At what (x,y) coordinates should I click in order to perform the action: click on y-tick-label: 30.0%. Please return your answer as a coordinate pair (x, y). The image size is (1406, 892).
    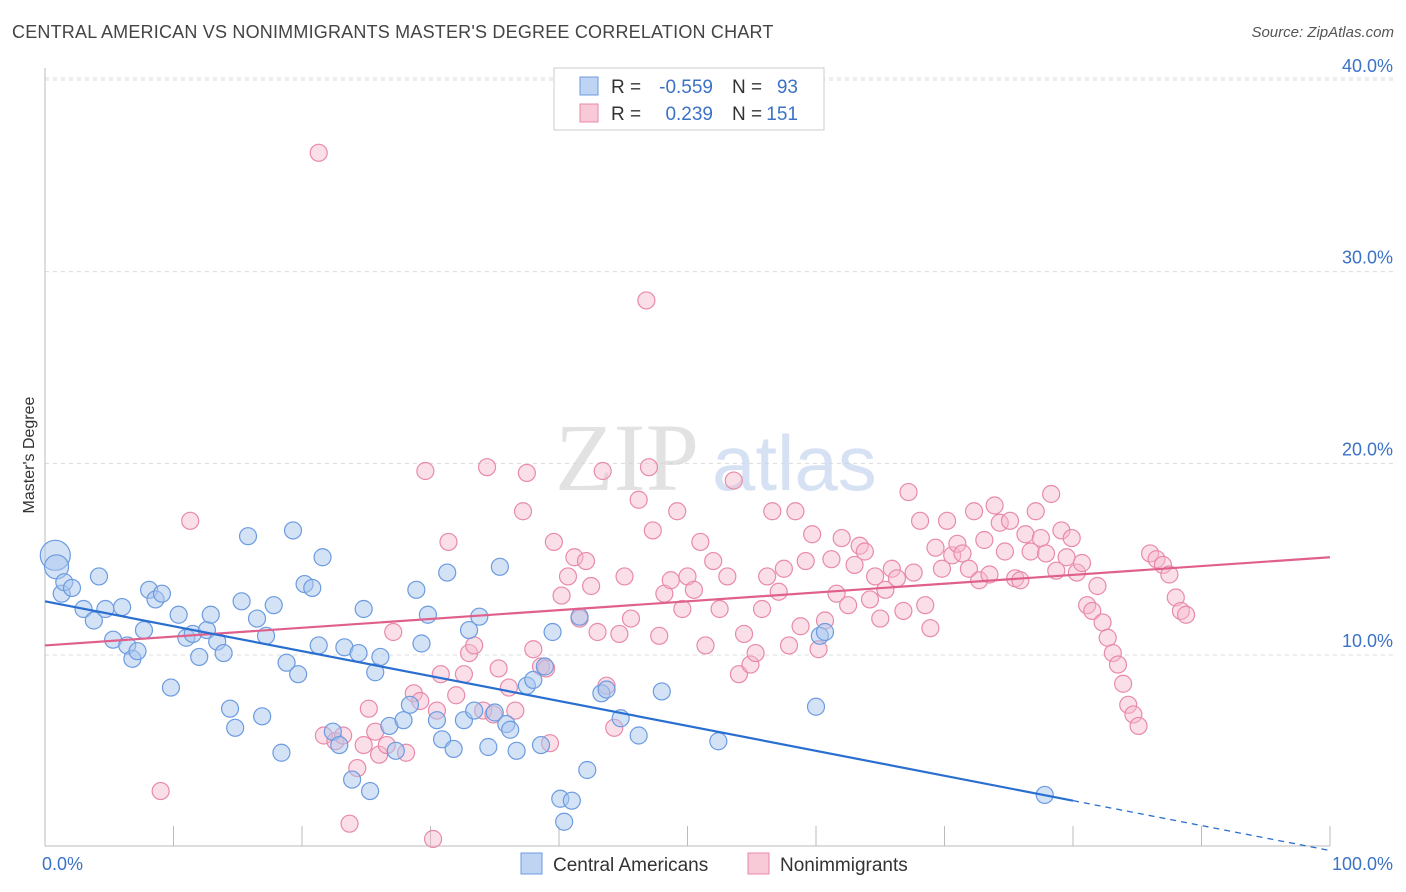
    Looking at the image, I should click on (1367, 258).